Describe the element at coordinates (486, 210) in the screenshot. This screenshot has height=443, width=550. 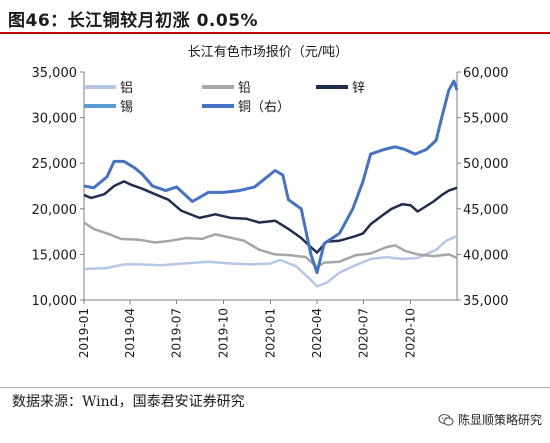
I see `right-y-tick-label: 45,000` at that location.